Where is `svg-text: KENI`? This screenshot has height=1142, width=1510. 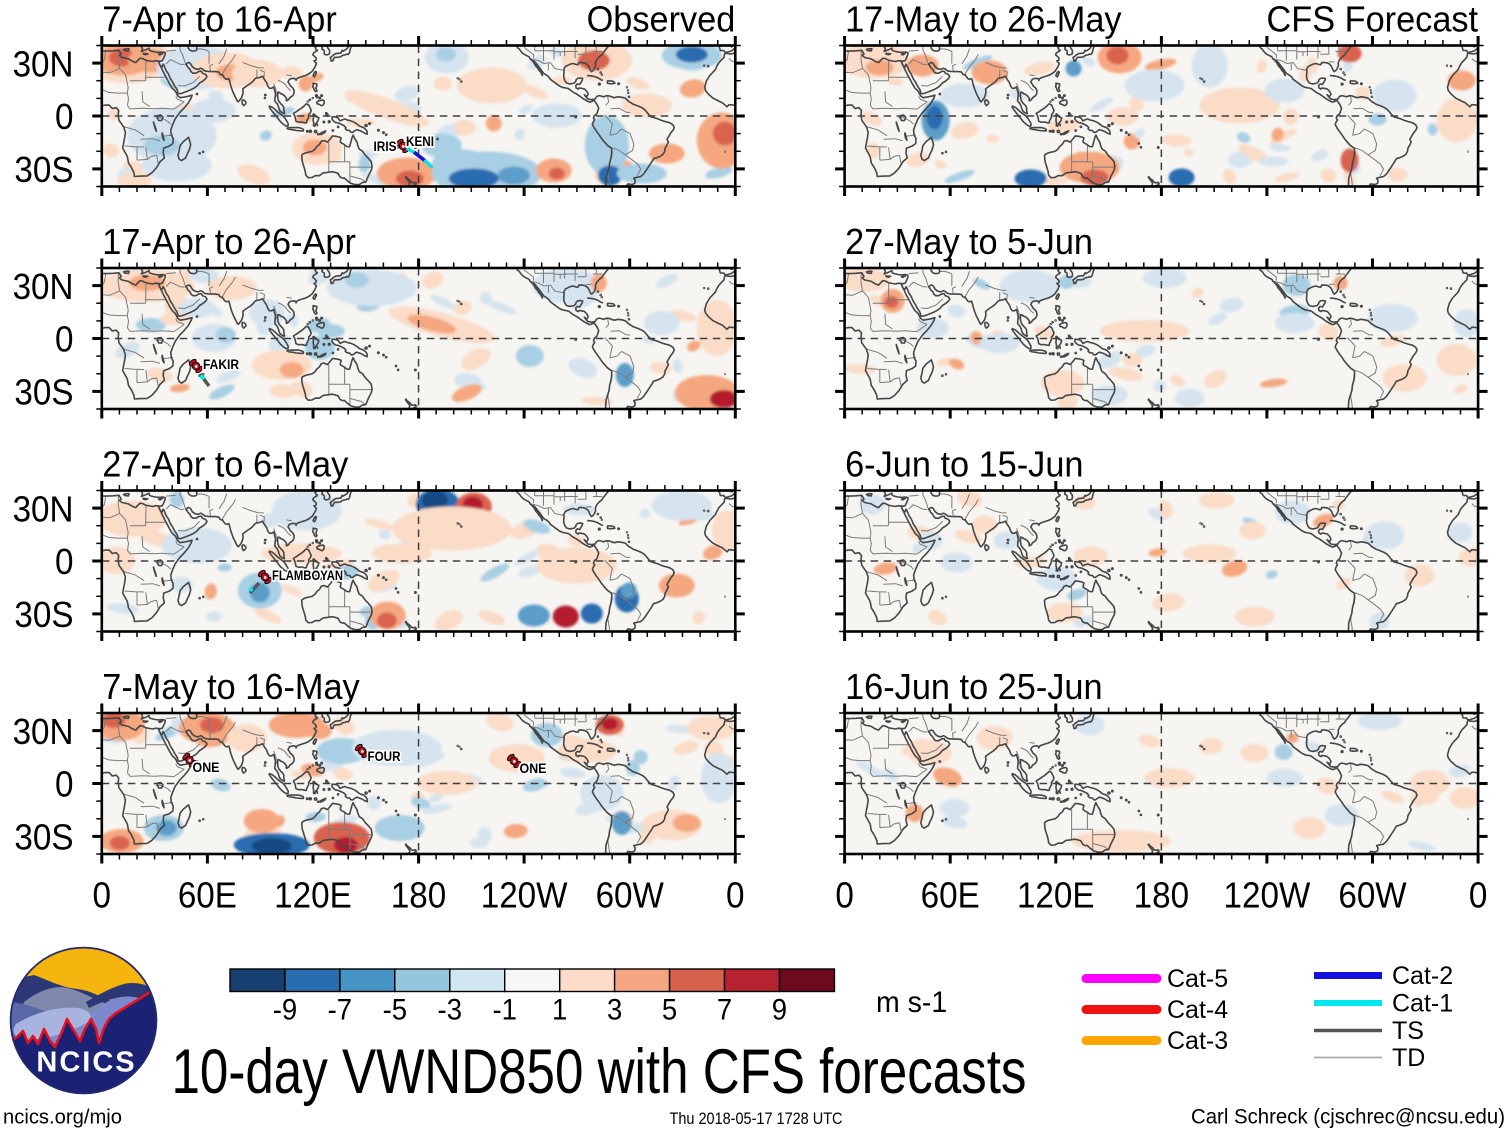
svg-text: KENI is located at coordinates (420, 141).